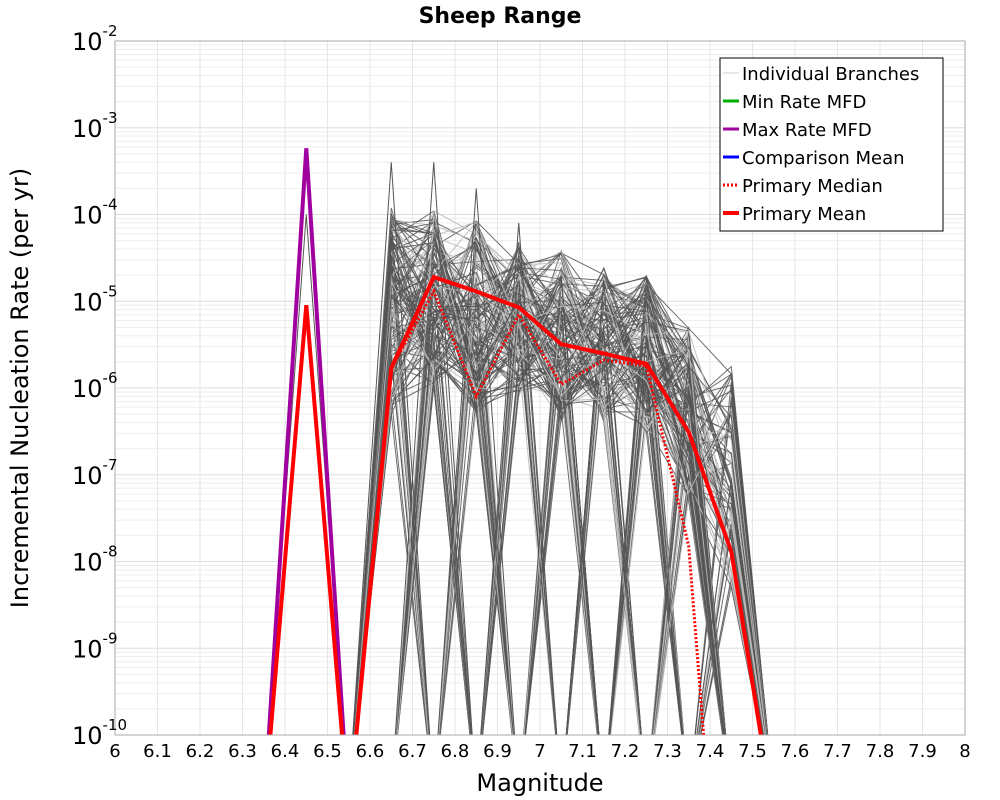 The width and height of the screenshot is (1000, 800). I want to click on y-tick-label: 10⁻⁷, so click(95, 473).